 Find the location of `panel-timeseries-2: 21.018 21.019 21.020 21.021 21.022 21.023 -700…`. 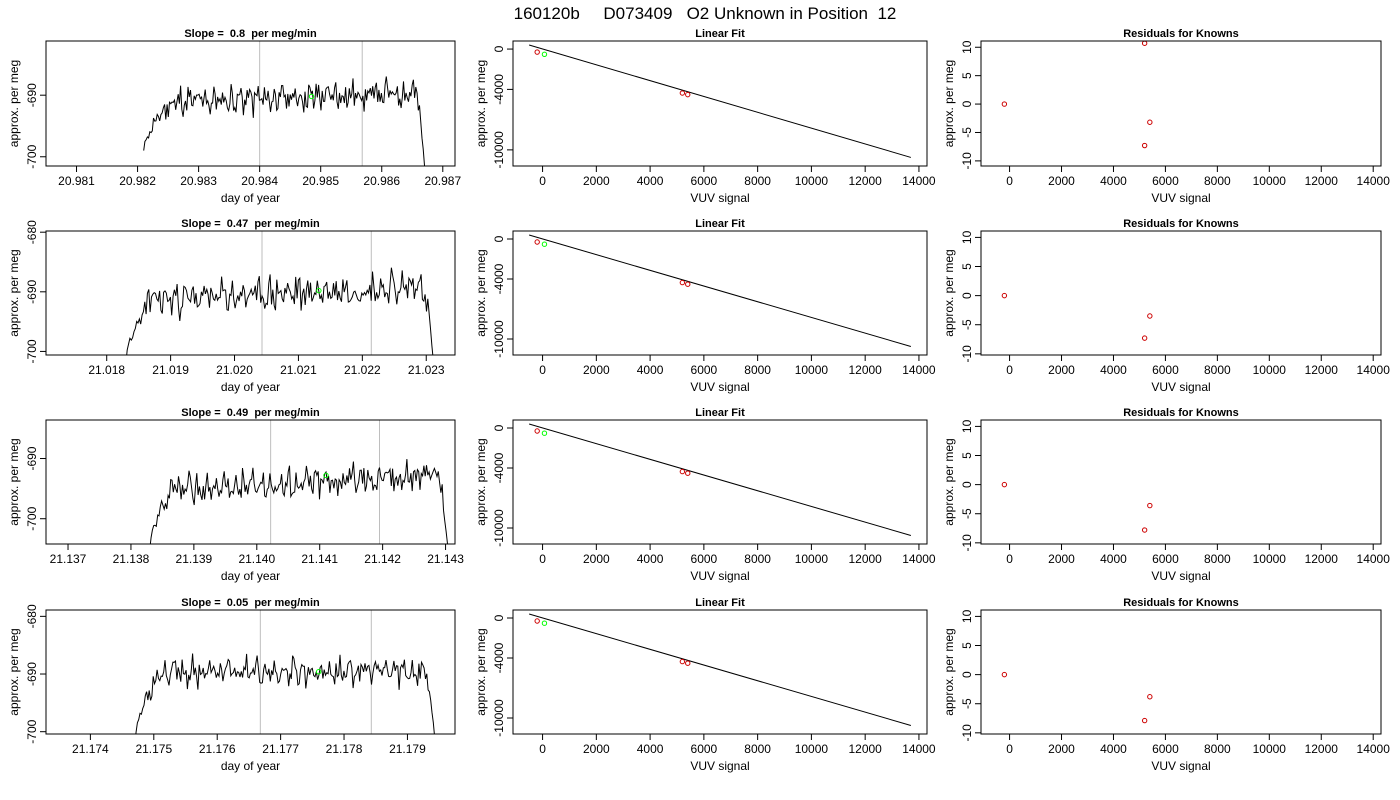

panel-timeseries-2: 21.018 21.019 21.020 21.021 21.022 21.023 -700… is located at coordinates (231, 306).